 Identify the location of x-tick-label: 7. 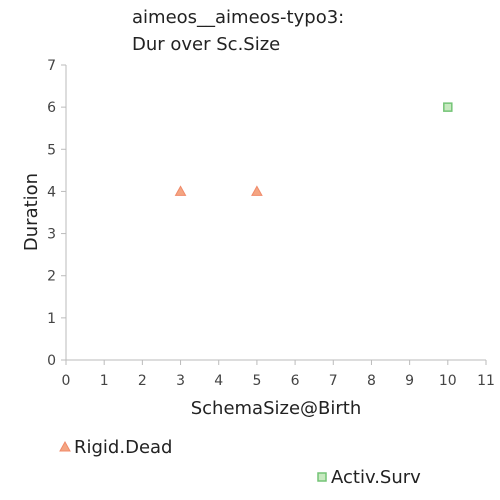
(333, 381).